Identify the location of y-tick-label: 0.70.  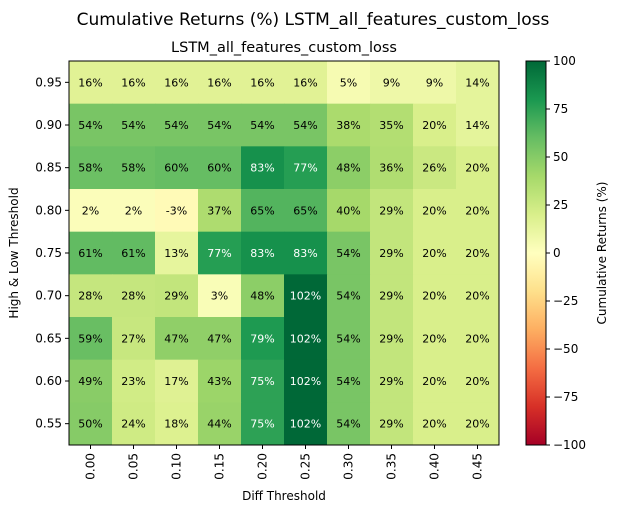
(48, 296).